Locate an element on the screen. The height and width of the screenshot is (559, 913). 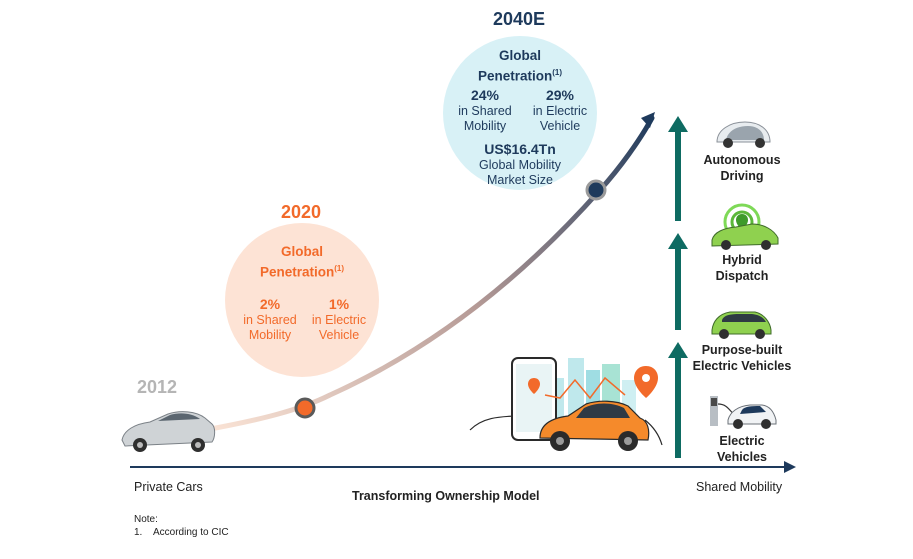
stage-purpose-built-line2: Electric Vehicles is located at coordinates (742, 366).